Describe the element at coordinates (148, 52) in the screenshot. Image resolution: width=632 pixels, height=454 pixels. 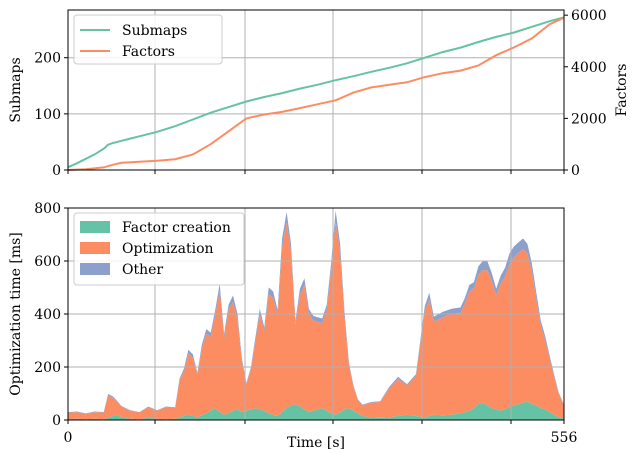
I see `legend-label: Factors` at that location.